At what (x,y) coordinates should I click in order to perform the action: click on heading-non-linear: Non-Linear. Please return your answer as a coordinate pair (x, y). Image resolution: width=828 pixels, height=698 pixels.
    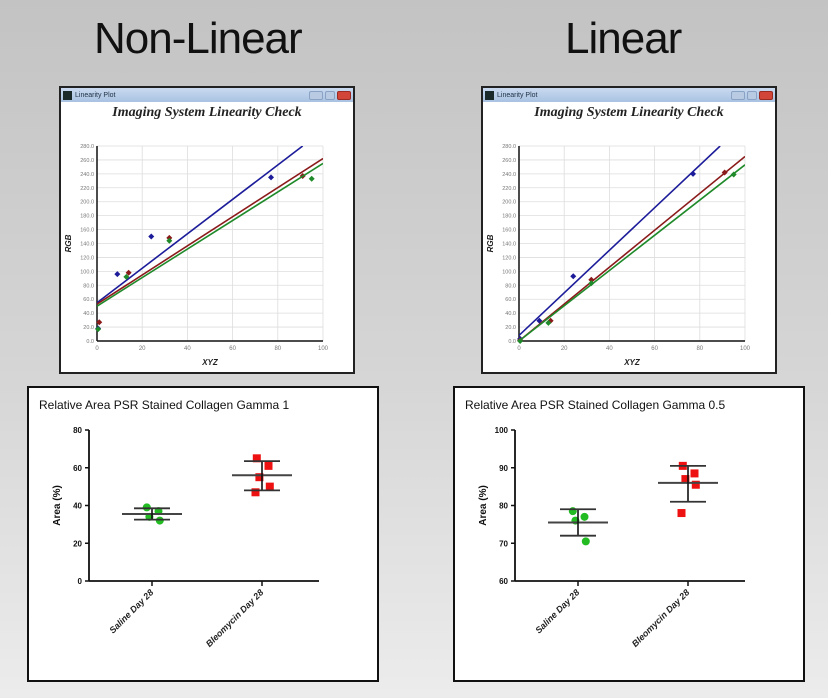
    Looking at the image, I should click on (198, 38).